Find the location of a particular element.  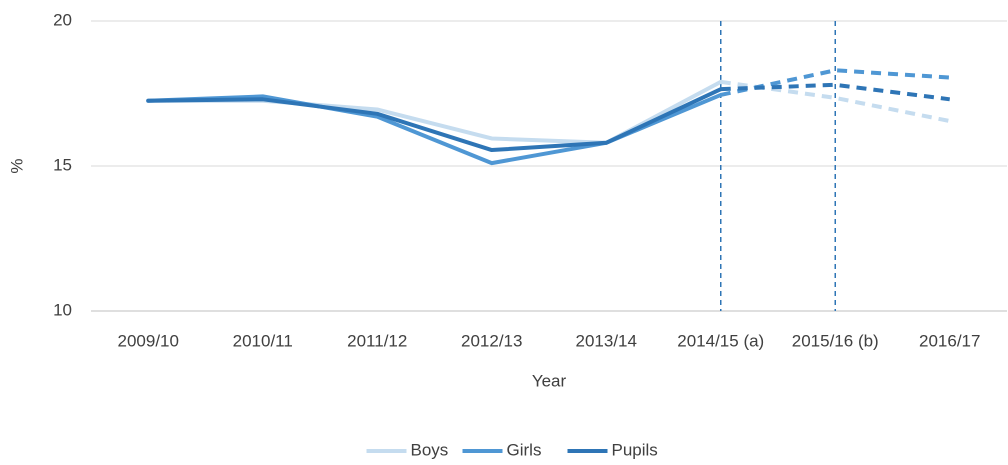

x-tick-label: 2013/14 is located at coordinates (606, 340).